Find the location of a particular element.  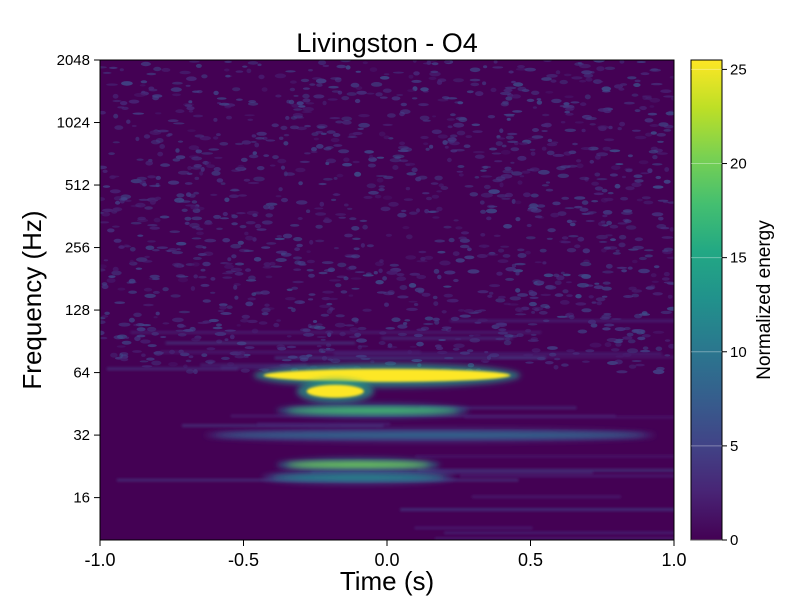

feature-core is located at coordinates (430, 435).